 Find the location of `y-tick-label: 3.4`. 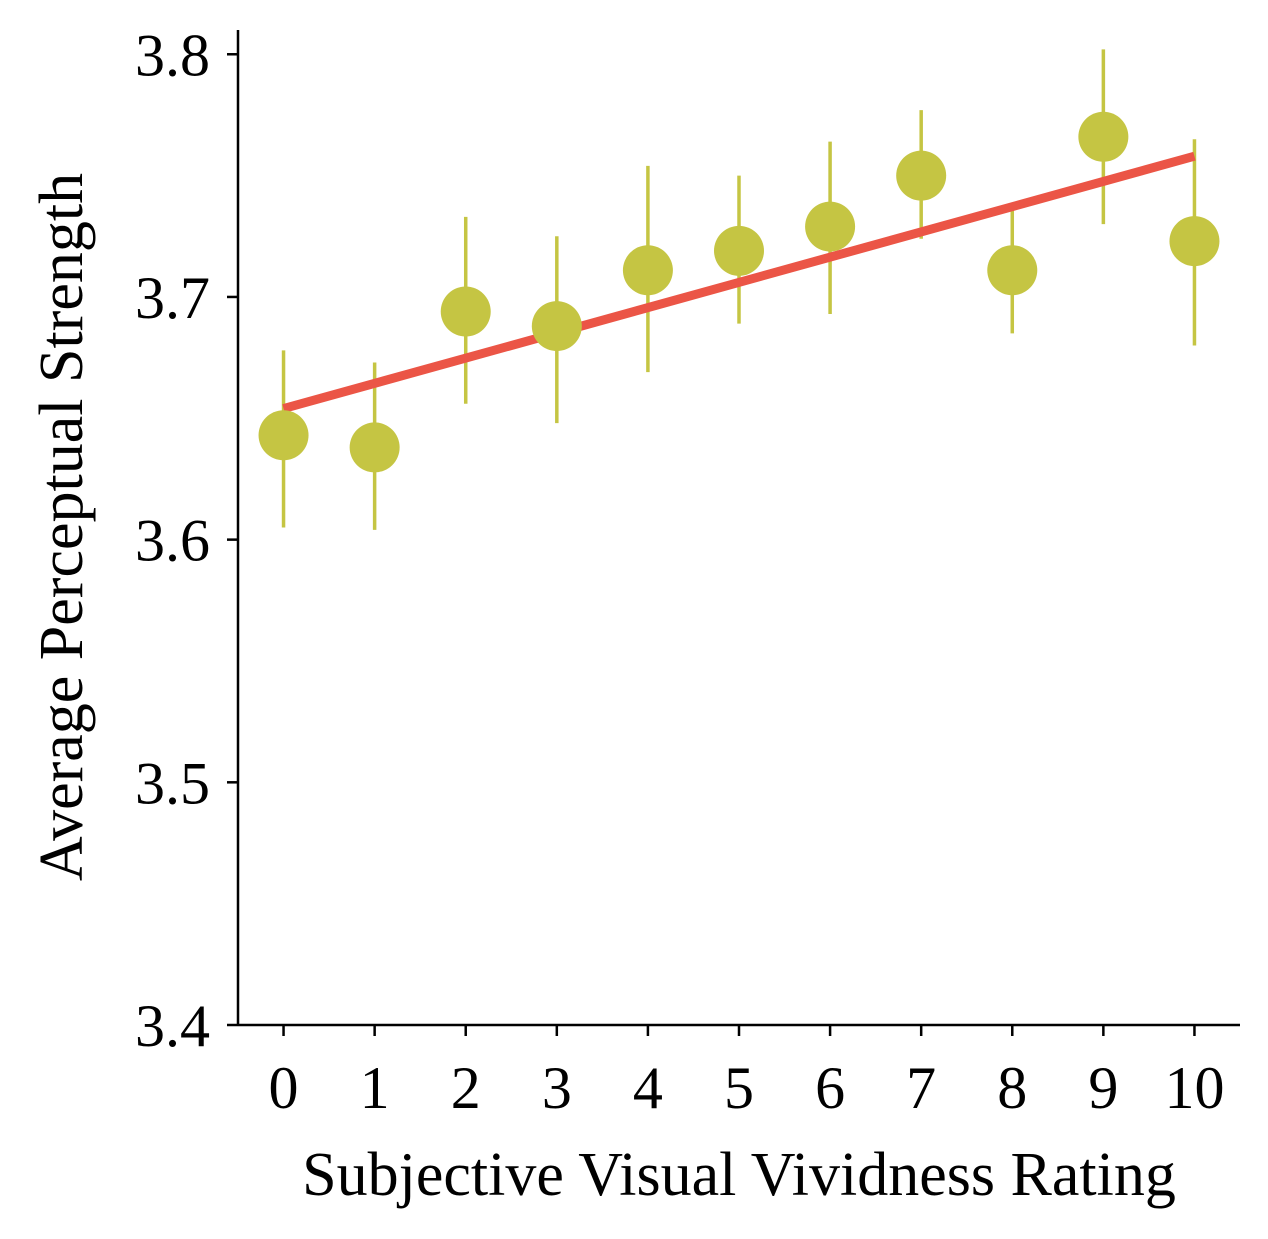

y-tick-label: 3.4 is located at coordinates (172, 1026).